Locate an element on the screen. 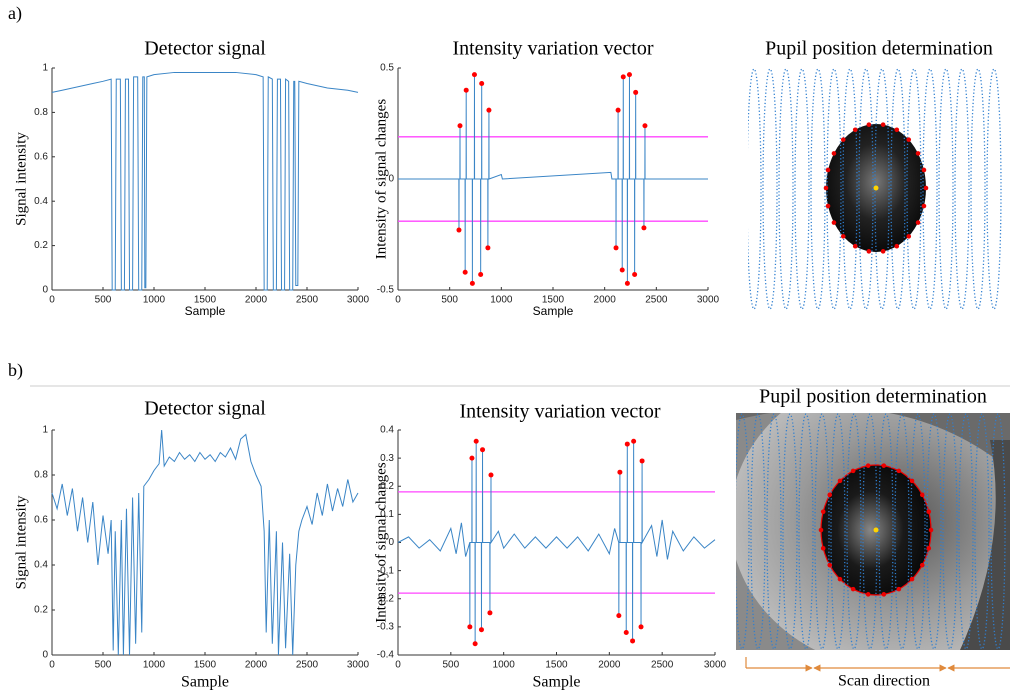 The height and width of the screenshot is (691, 1022). x-tick-label: 2000 is located at coordinates (256, 665).